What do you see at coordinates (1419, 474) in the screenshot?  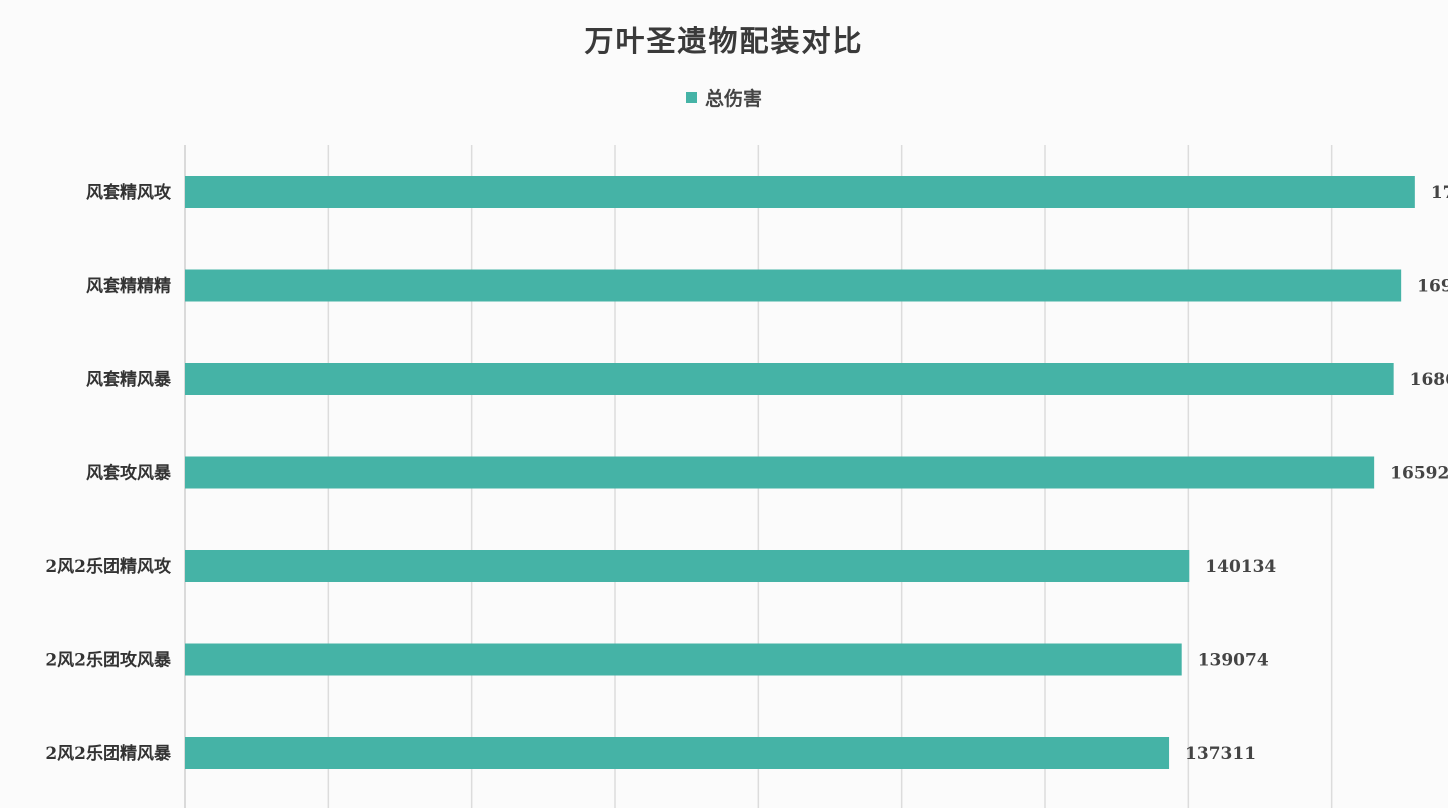 I see `data-label: 165929` at bounding box center [1419, 474].